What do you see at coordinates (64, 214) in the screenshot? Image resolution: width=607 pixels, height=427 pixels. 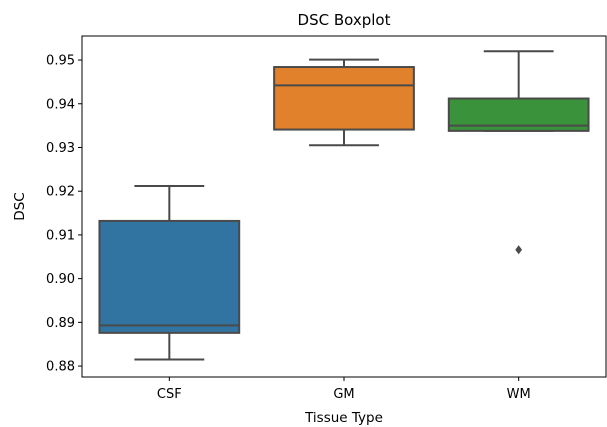 I see `y-axis: 0.88 0.89 0.90 0.91 0.92 0.93 0.94 0.95` at bounding box center [64, 214].